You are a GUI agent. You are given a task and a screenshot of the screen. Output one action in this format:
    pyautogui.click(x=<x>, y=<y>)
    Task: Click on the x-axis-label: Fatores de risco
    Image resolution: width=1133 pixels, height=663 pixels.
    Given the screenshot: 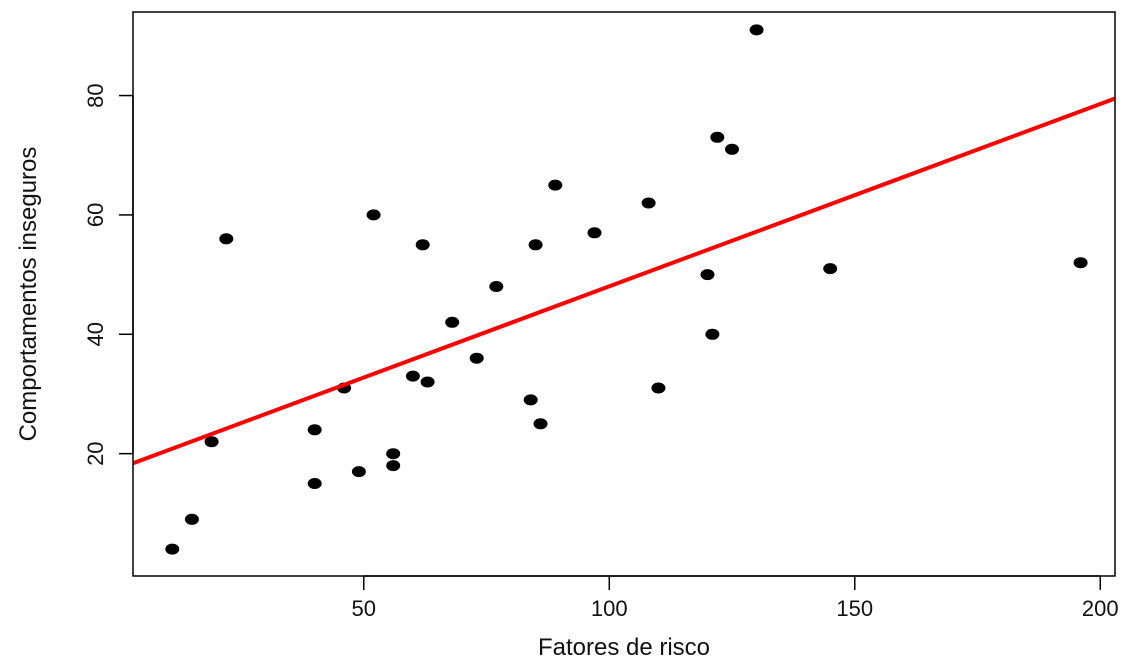 What is the action you would take?
    pyautogui.click(x=624, y=647)
    